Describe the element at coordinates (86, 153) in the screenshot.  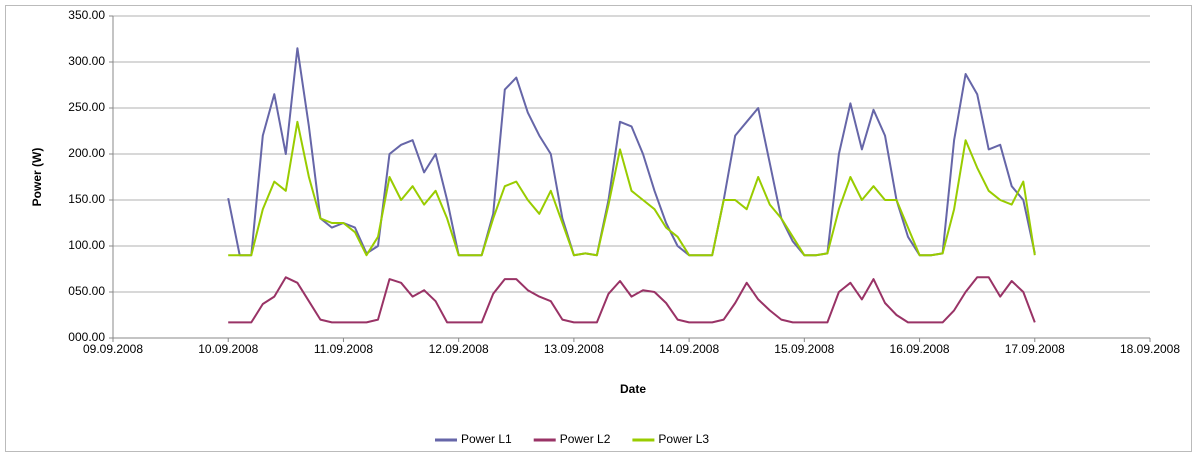
I see `y-tick-label: 200.00` at that location.